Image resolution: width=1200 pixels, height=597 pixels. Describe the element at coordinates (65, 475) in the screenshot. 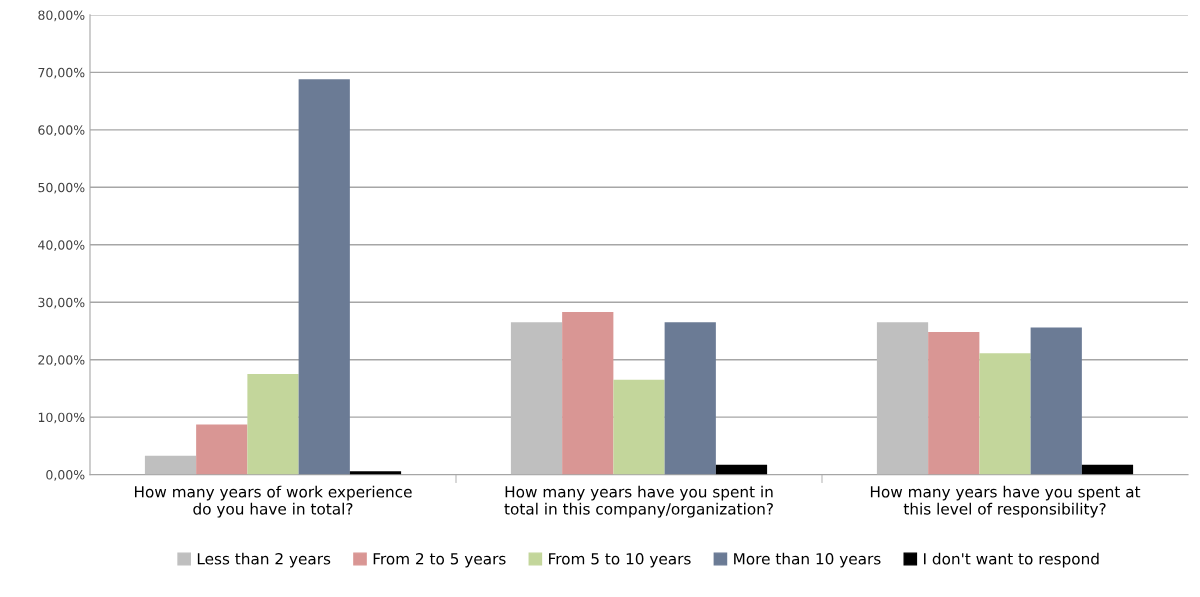

I see `y-tick-label: 0,00%` at that location.